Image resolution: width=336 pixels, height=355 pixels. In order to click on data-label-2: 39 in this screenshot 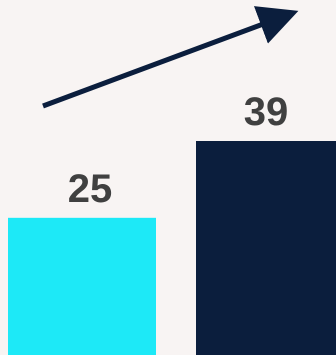, I will do `click(266, 112)`.